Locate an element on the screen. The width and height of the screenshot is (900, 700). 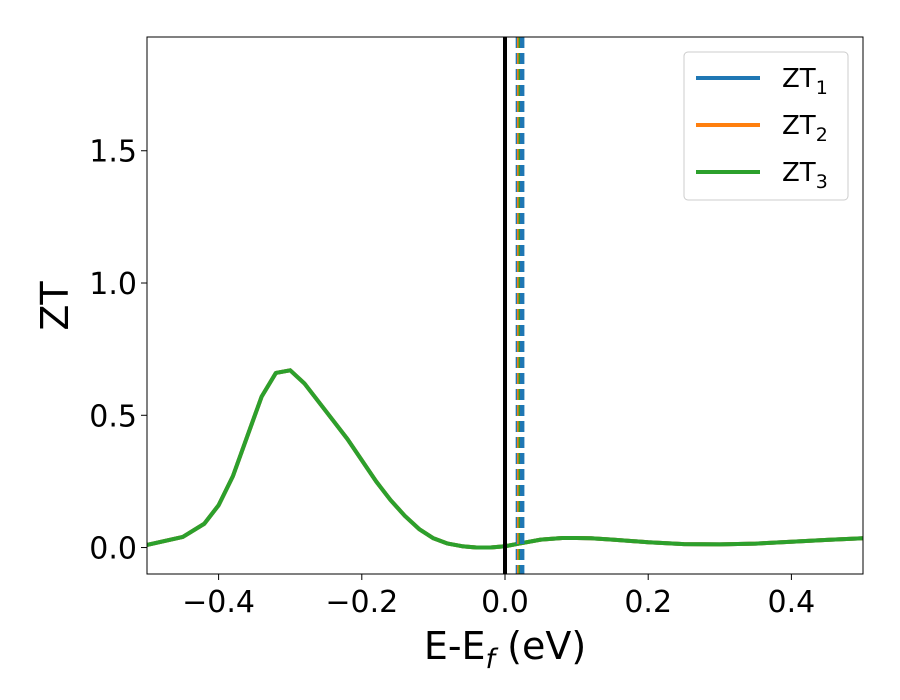
x-tick-label: −0.4 is located at coordinates (218, 602).